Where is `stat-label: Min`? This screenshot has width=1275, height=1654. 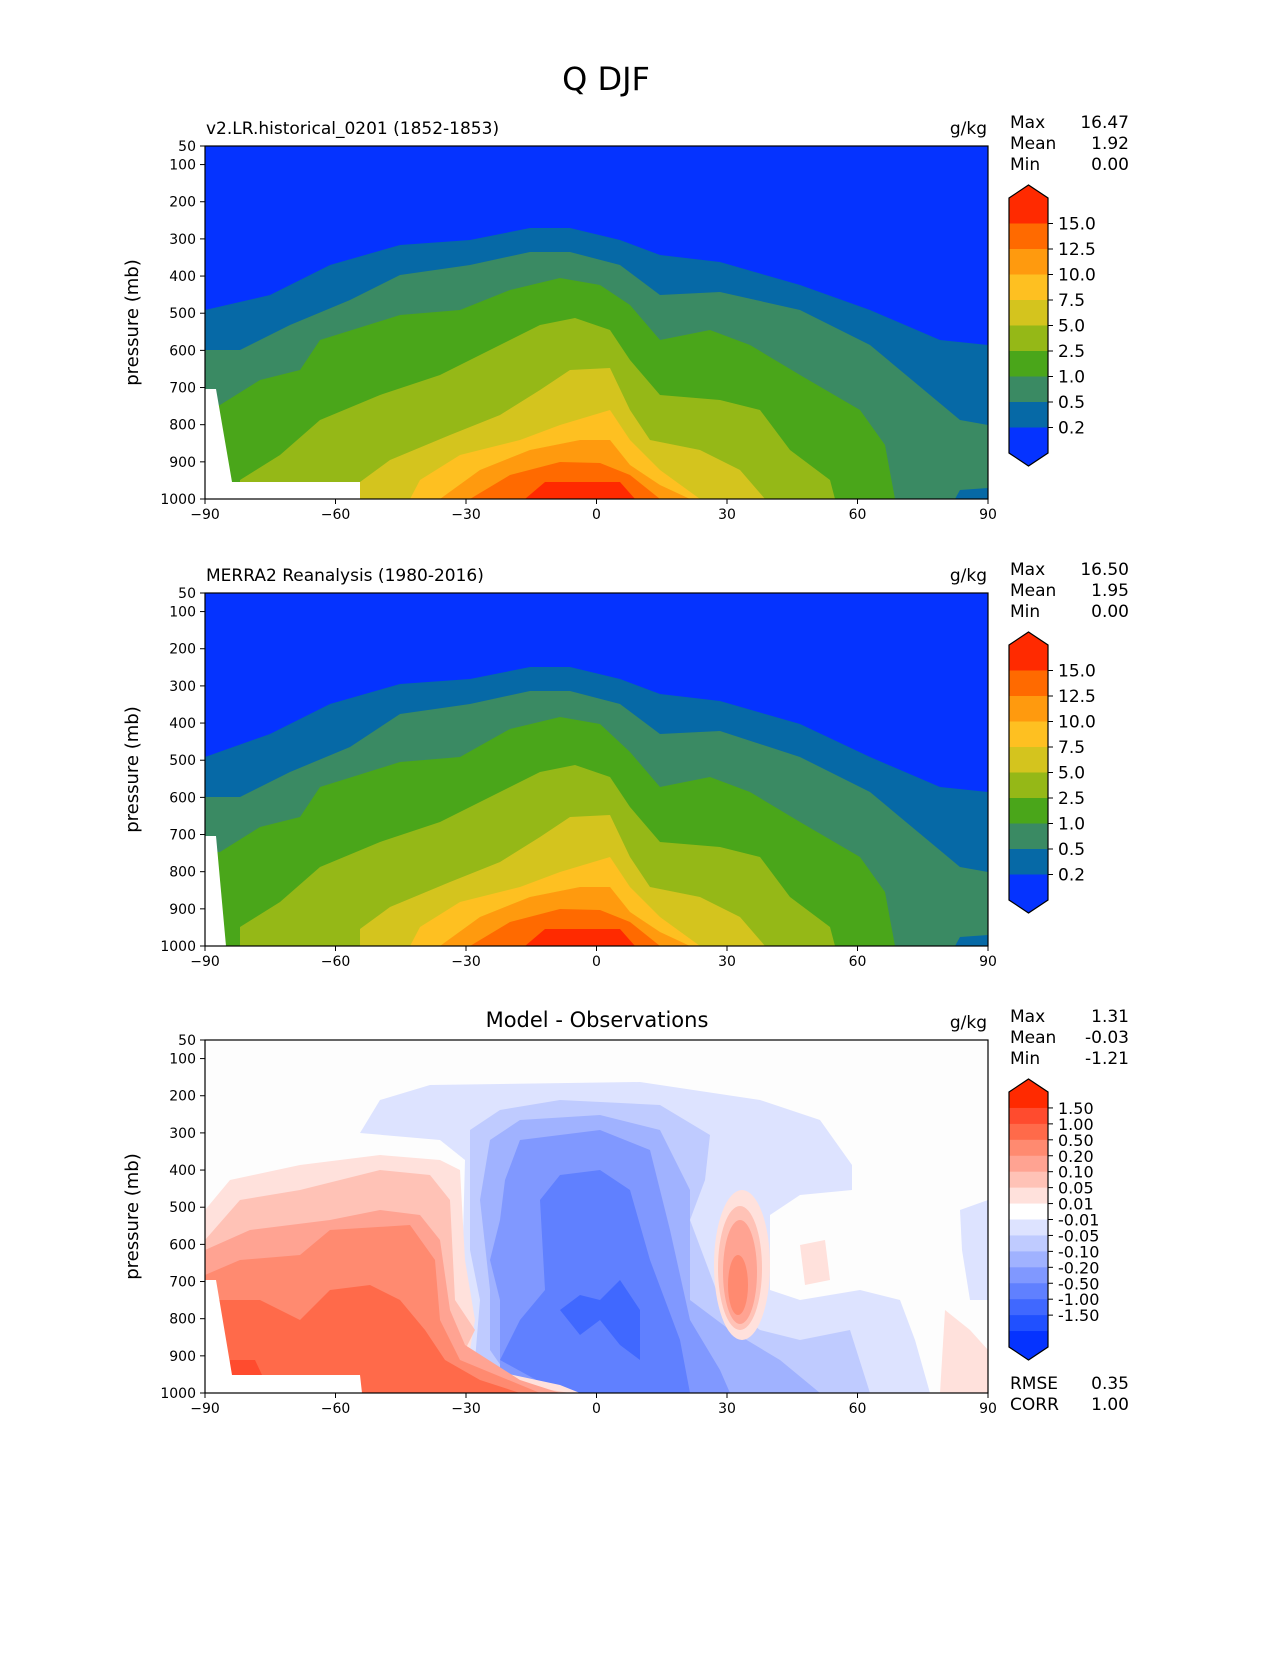 stat-label: Min is located at coordinates (1025, 612).